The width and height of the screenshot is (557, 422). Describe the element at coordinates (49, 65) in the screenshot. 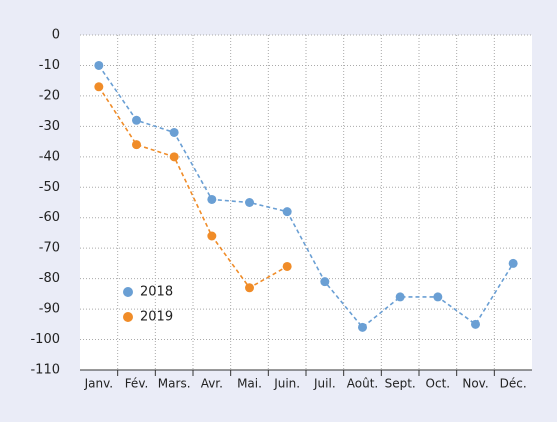

I see `y-tick-label: -10` at that location.